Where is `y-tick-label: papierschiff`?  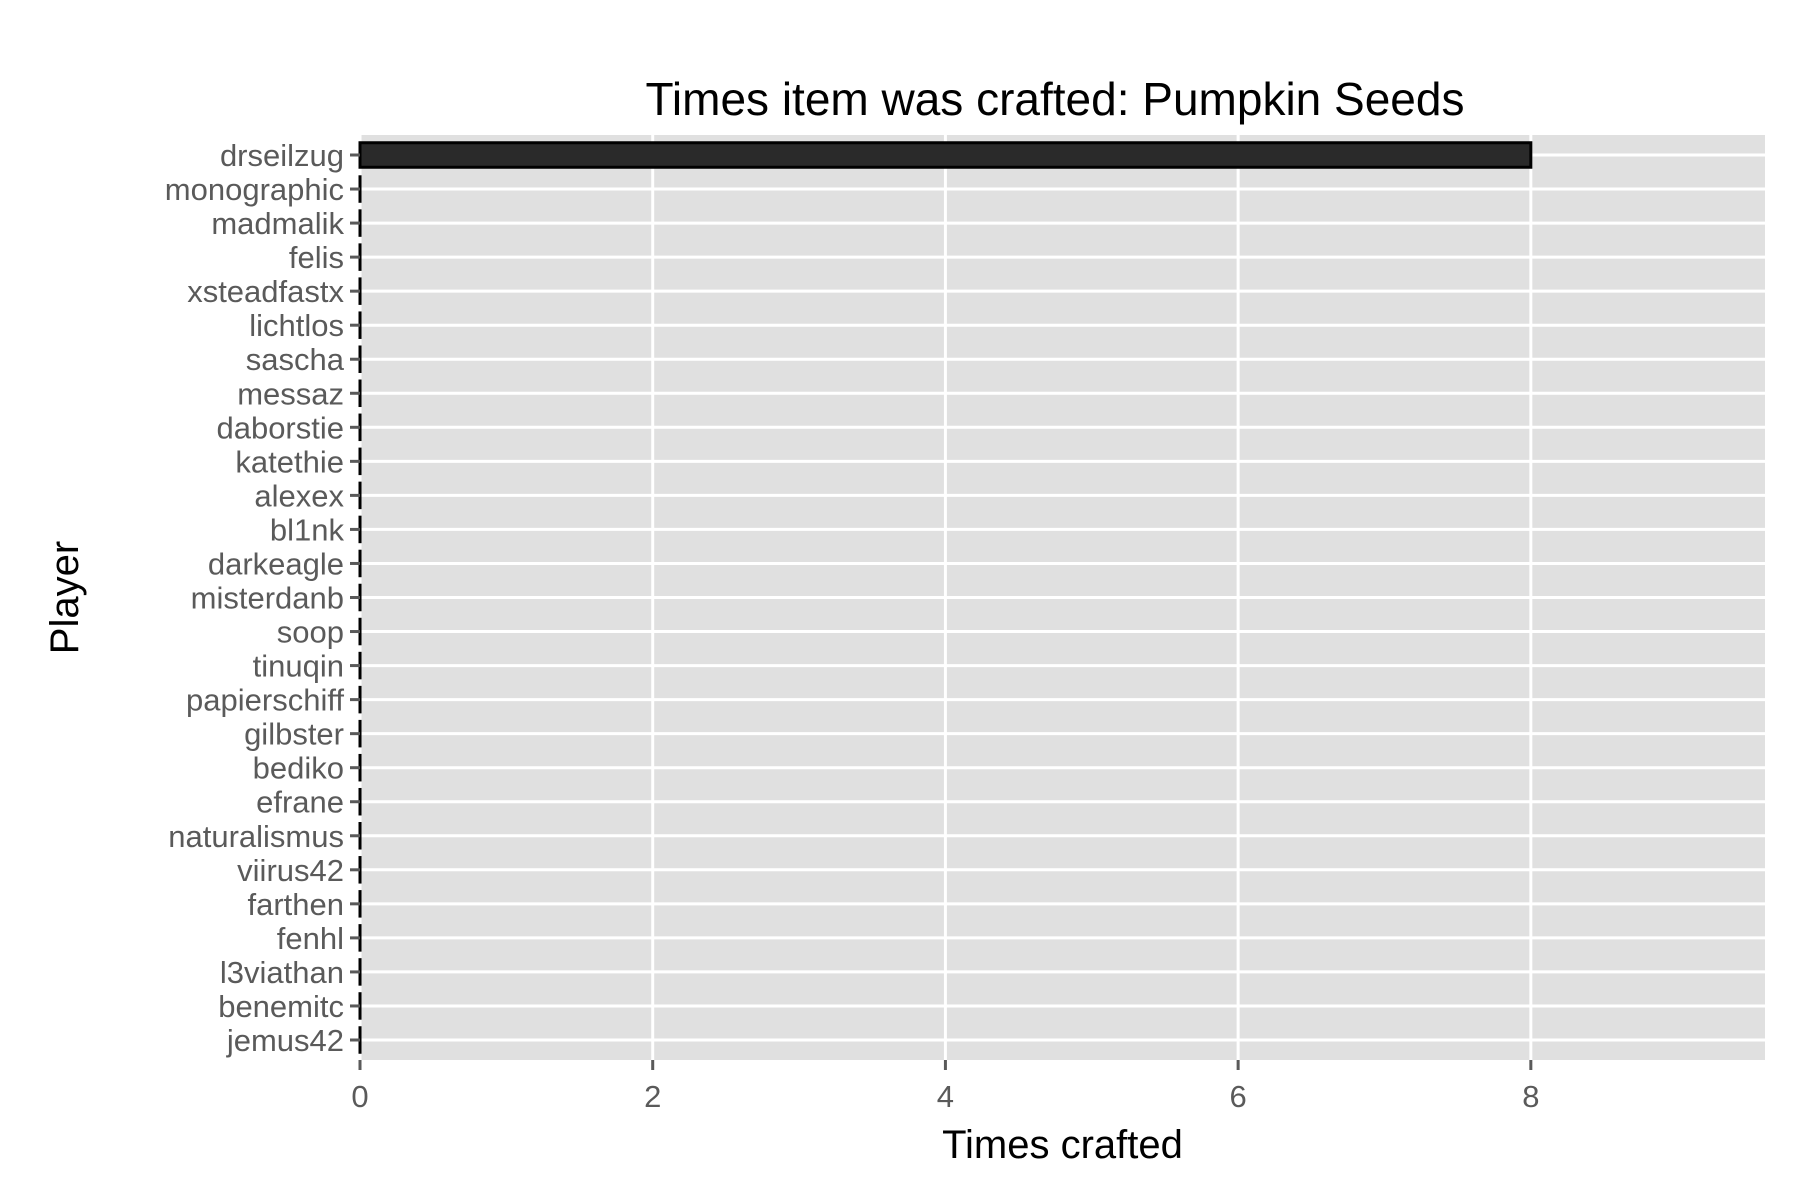
y-tick-label: papierschiff is located at coordinates (265, 700).